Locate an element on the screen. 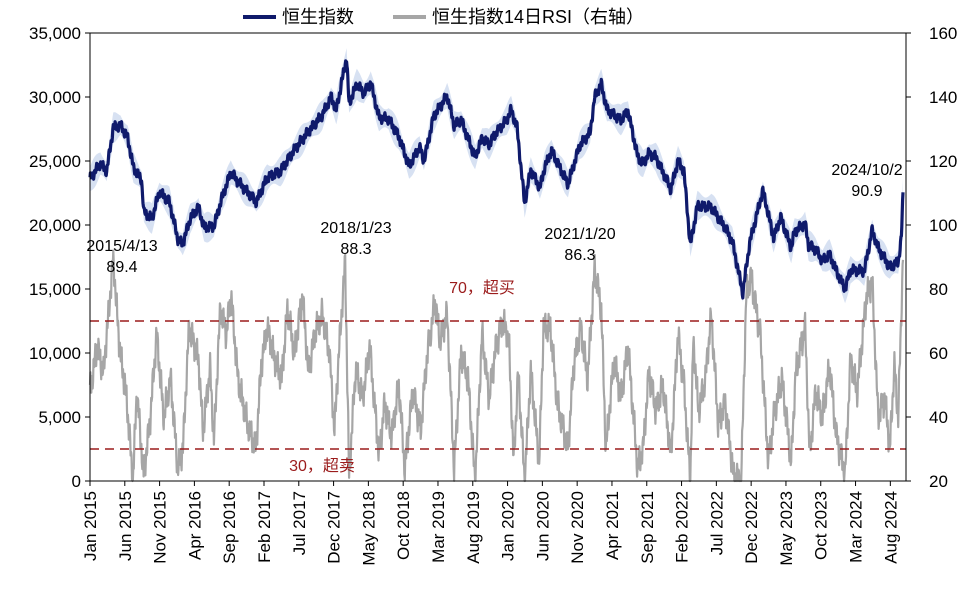 The width and height of the screenshot is (965, 592). right-axis-label: 160 is located at coordinates (943, 33).